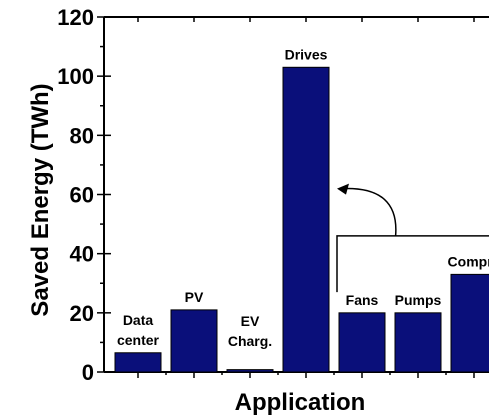  I want to click on y-tick-label: 120, so click(75, 17).